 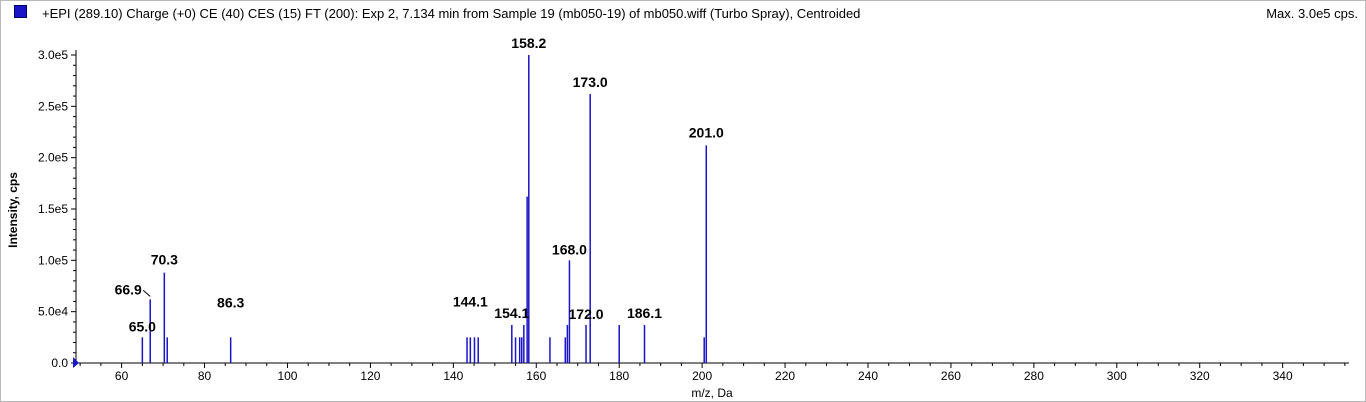 I want to click on y-tick-label: 1.0e5, so click(x=53, y=260).